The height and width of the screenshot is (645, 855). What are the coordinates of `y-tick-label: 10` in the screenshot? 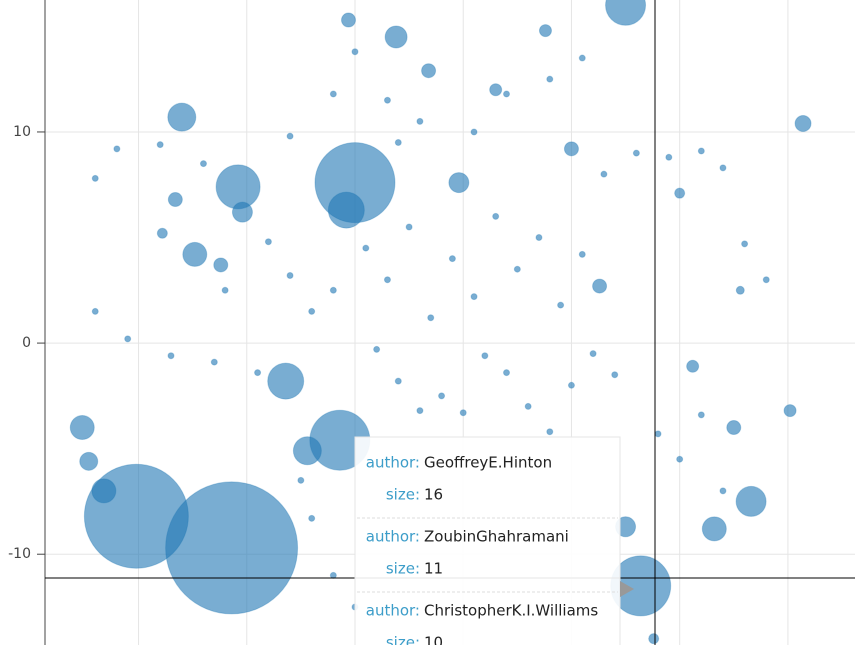 It's located at (22, 132).